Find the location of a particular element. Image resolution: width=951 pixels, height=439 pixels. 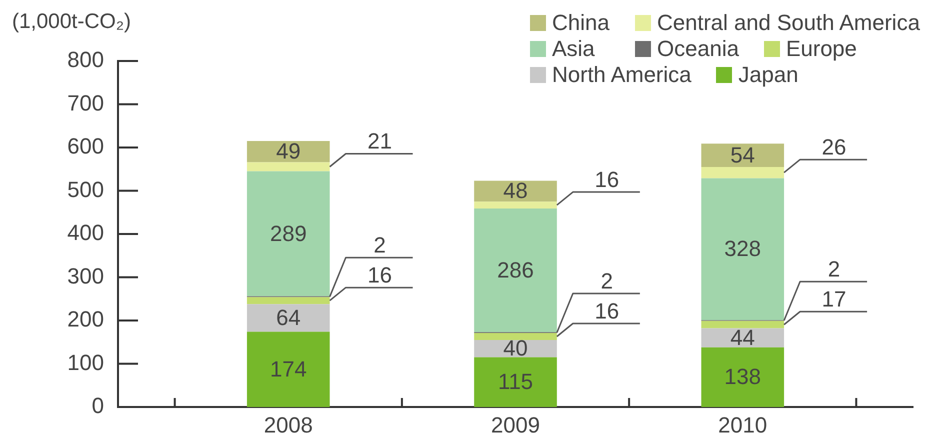

data-label: 17 is located at coordinates (834, 299).